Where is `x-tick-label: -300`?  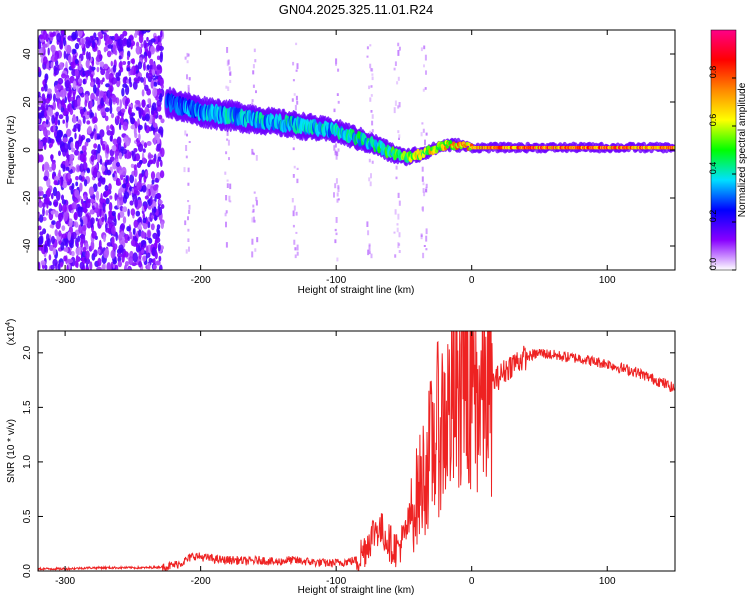
x-tick-label: -300 is located at coordinates (65, 581).